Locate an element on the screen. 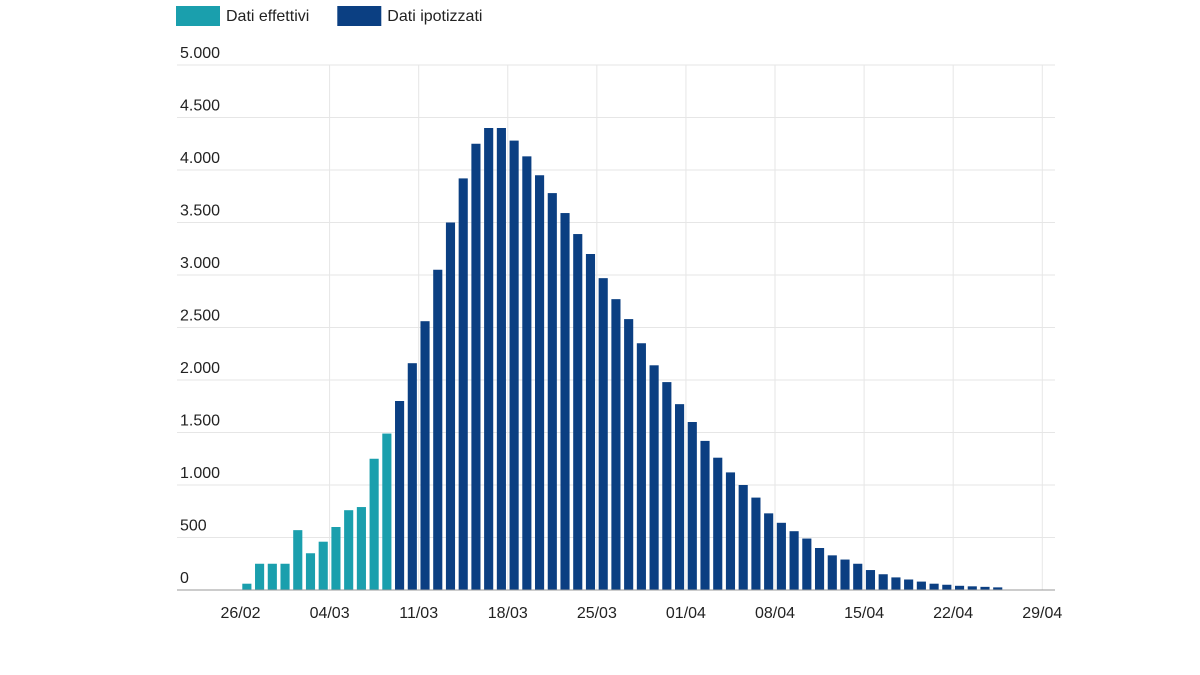  y-tick-label: 3.000 is located at coordinates (200, 263).